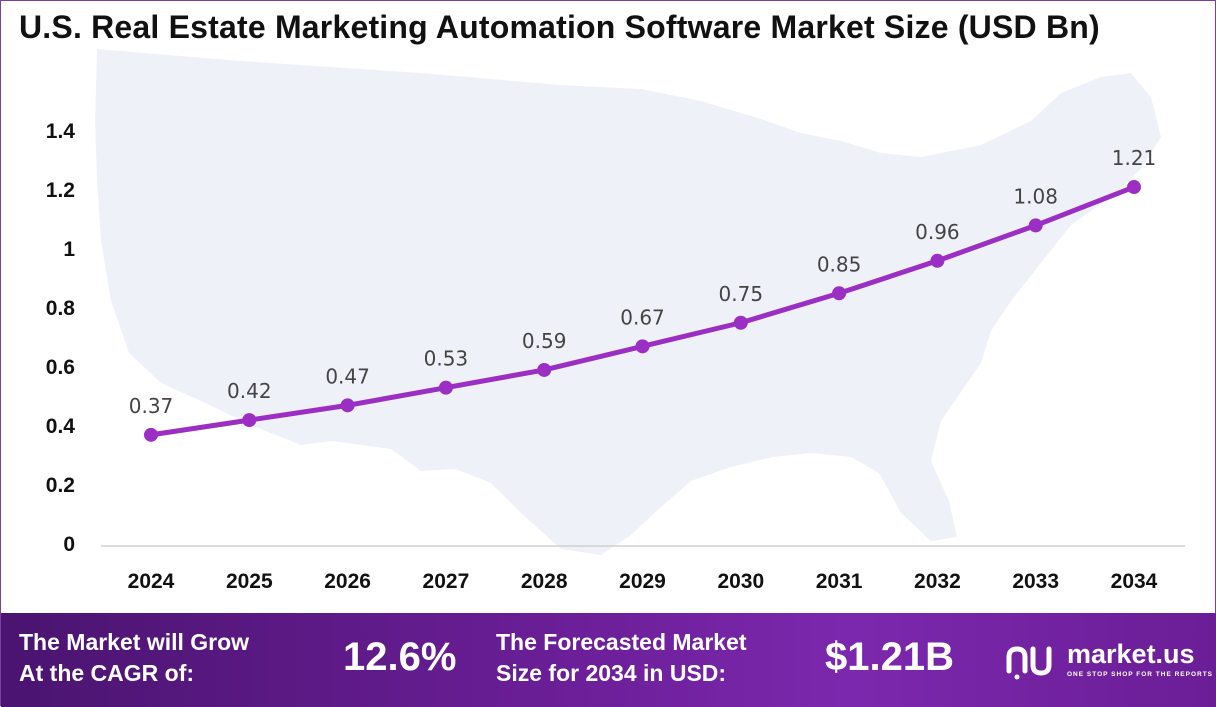 This screenshot has width=1216, height=707. I want to click on x-tick-label: 2028, so click(544, 581).